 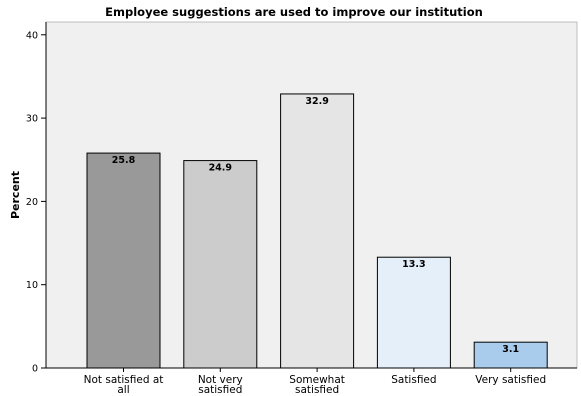 I want to click on data-label: 25.8, so click(x=124, y=160).